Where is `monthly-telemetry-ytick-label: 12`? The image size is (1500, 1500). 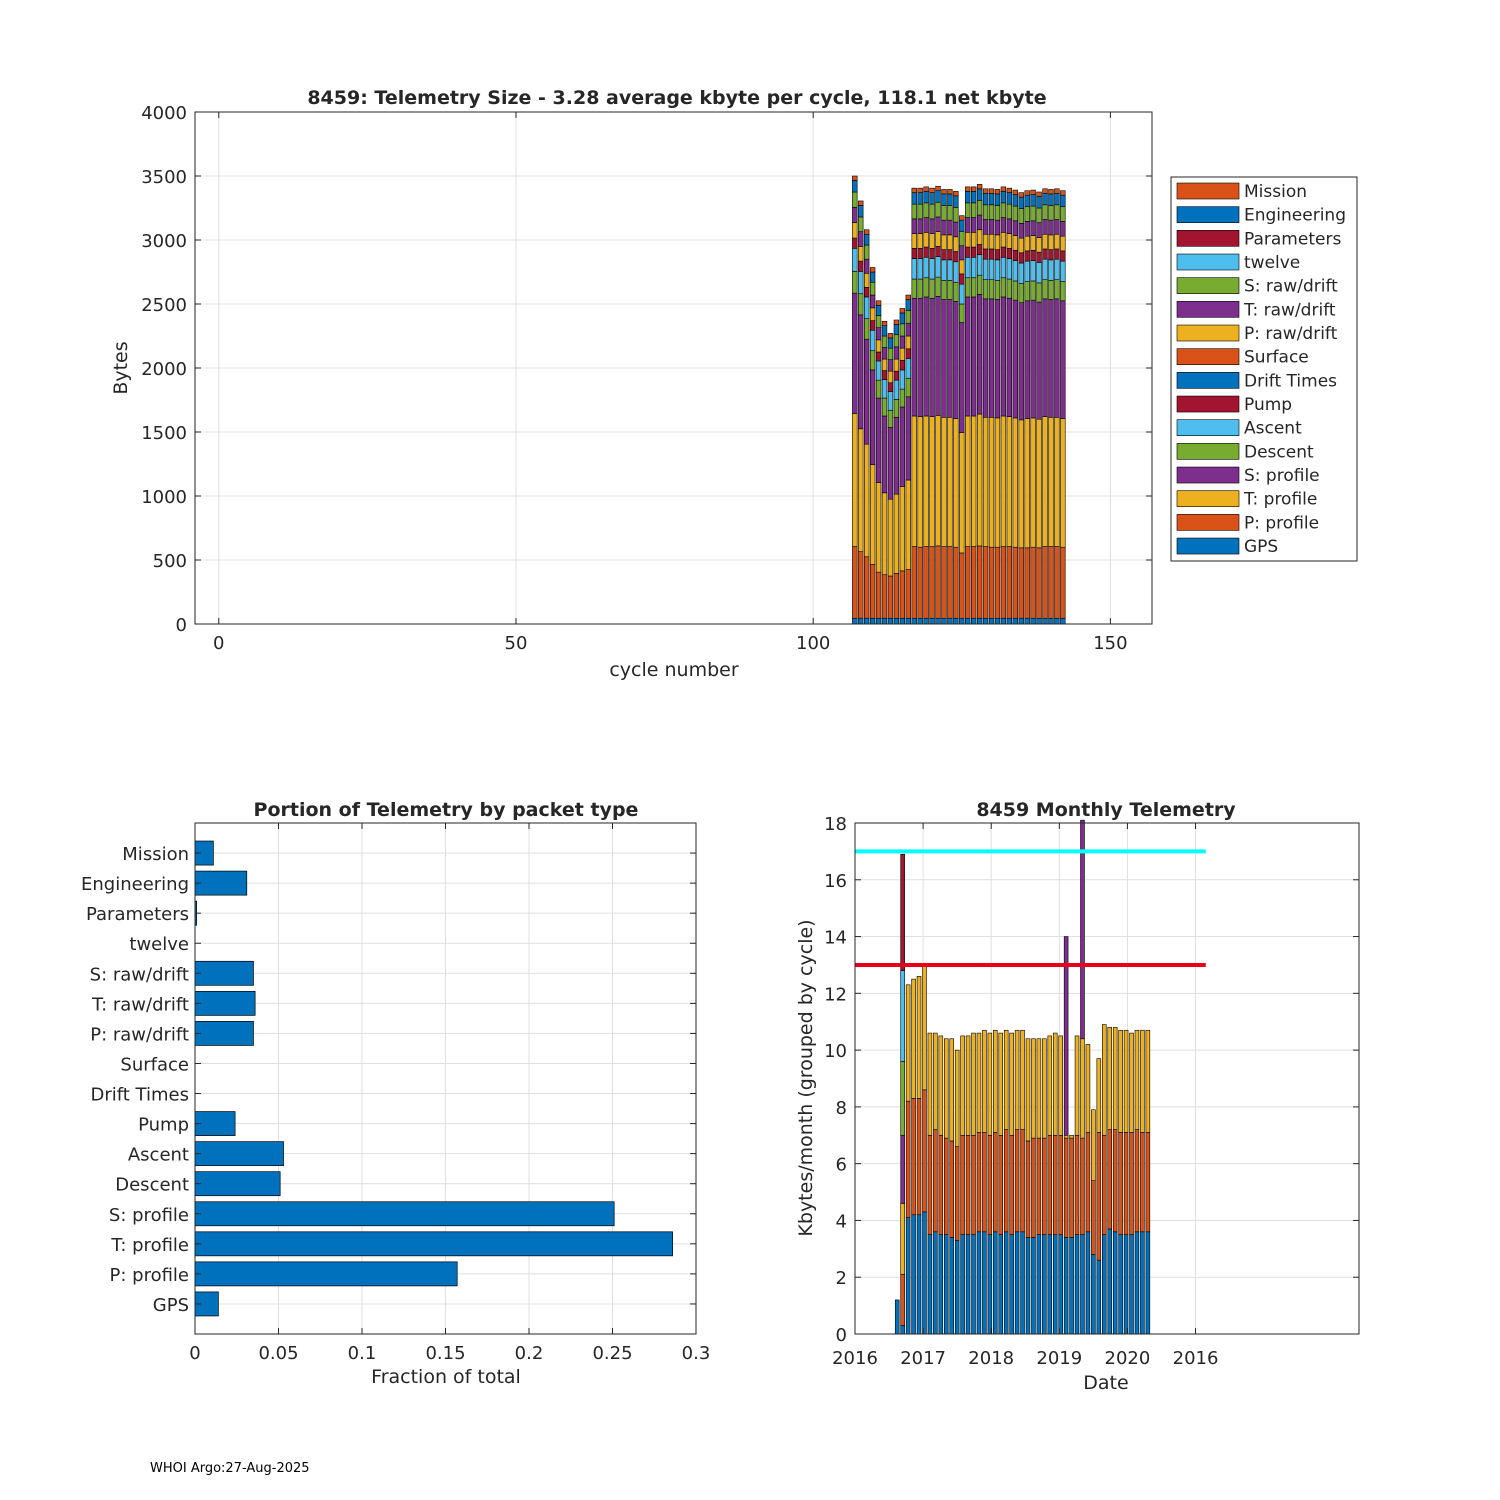
monthly-telemetry-ytick-label: 12 is located at coordinates (835, 994).